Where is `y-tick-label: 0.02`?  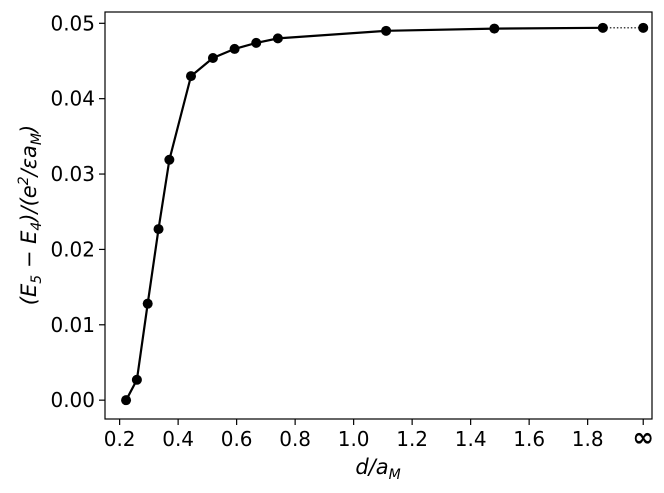
y-tick-label: 0.02 is located at coordinates (72, 249).